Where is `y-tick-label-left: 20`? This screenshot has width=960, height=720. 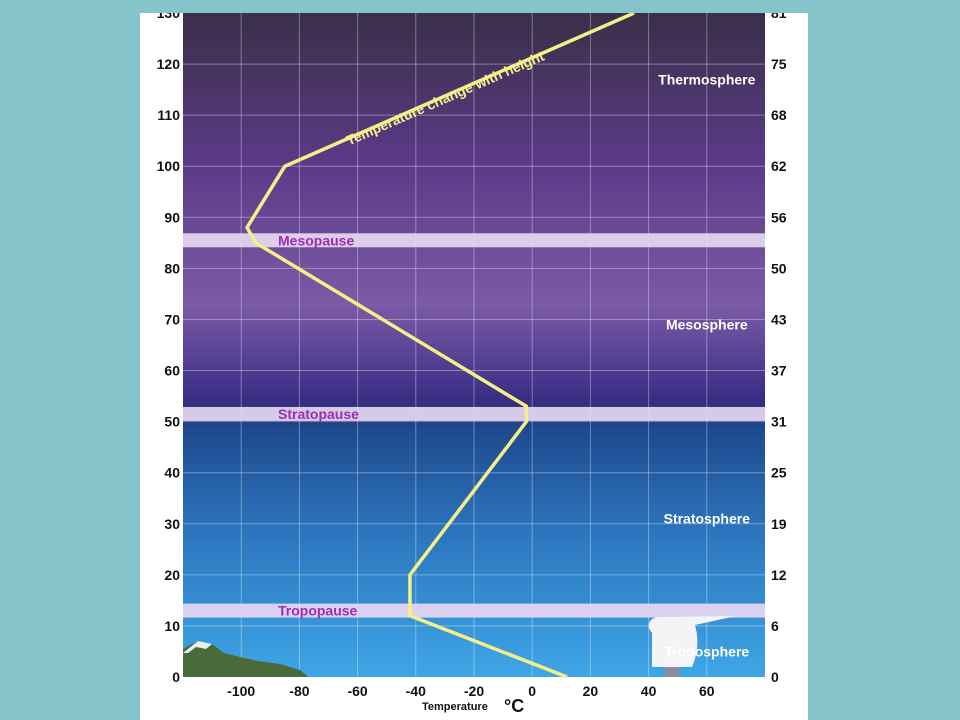
y-tick-label-left: 20 is located at coordinates (172, 575).